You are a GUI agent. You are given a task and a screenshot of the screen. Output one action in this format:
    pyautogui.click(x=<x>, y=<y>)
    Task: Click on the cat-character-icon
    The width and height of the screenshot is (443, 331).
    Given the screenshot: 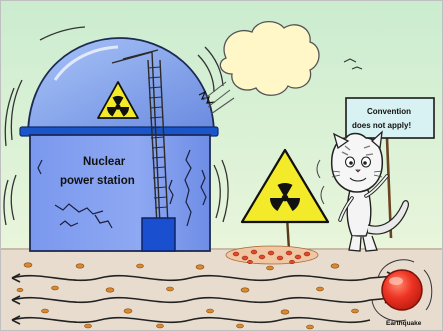 What is the action you would take?
    pyautogui.click(x=375, y=174)
    